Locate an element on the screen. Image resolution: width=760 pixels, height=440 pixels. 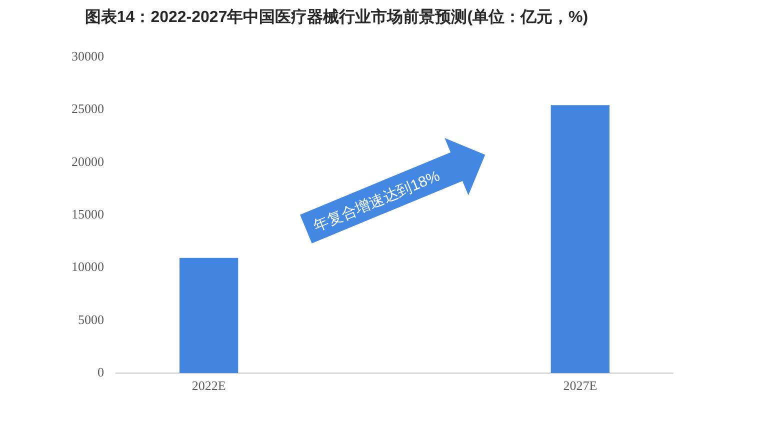
y-tick-label: 5000 is located at coordinates (91, 319).